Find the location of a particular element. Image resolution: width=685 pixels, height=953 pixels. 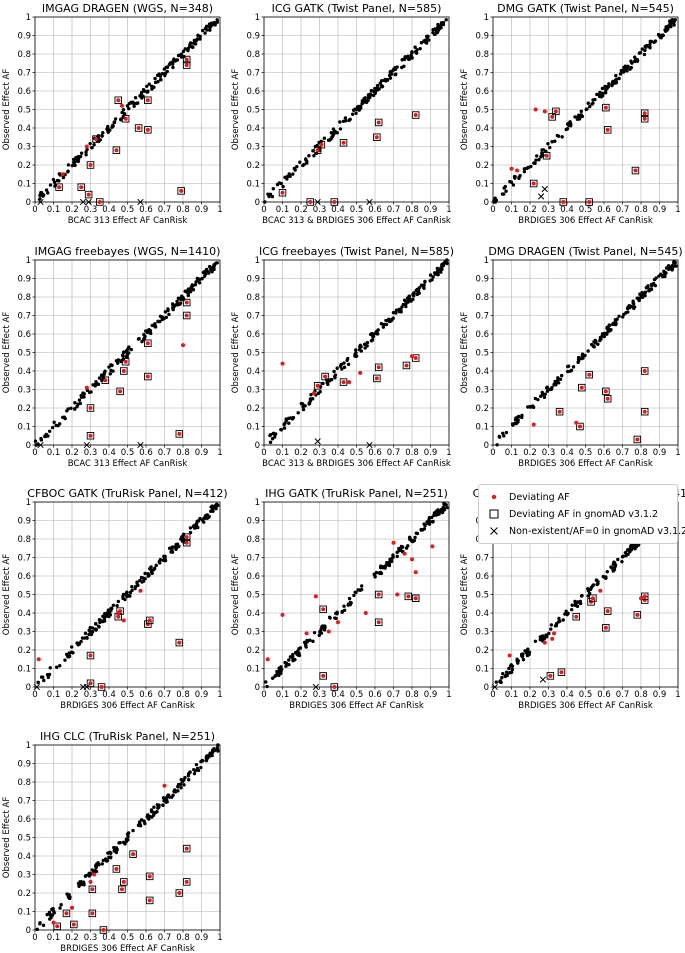

legend-nonexistent: Non-existent/AF=0 in gnomAD v3.1.2 is located at coordinates (585, 531).